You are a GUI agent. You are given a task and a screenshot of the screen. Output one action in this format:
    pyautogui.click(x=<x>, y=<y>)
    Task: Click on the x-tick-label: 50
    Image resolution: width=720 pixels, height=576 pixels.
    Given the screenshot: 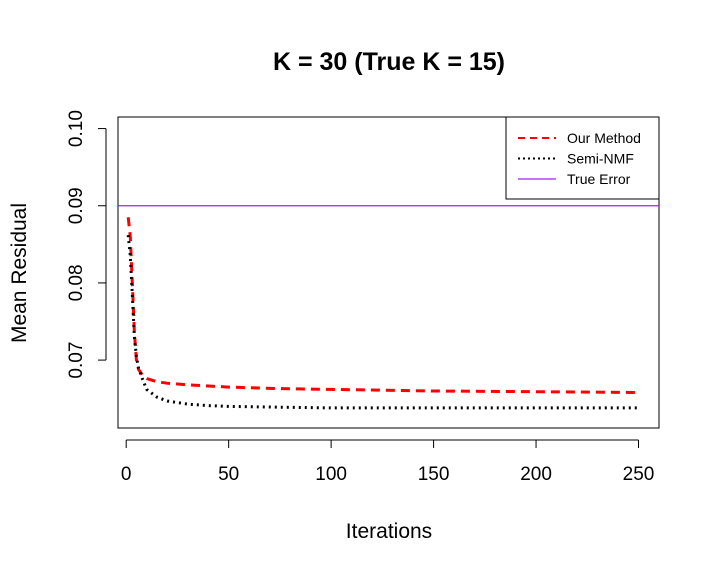 What is the action you would take?
    pyautogui.click(x=228, y=474)
    